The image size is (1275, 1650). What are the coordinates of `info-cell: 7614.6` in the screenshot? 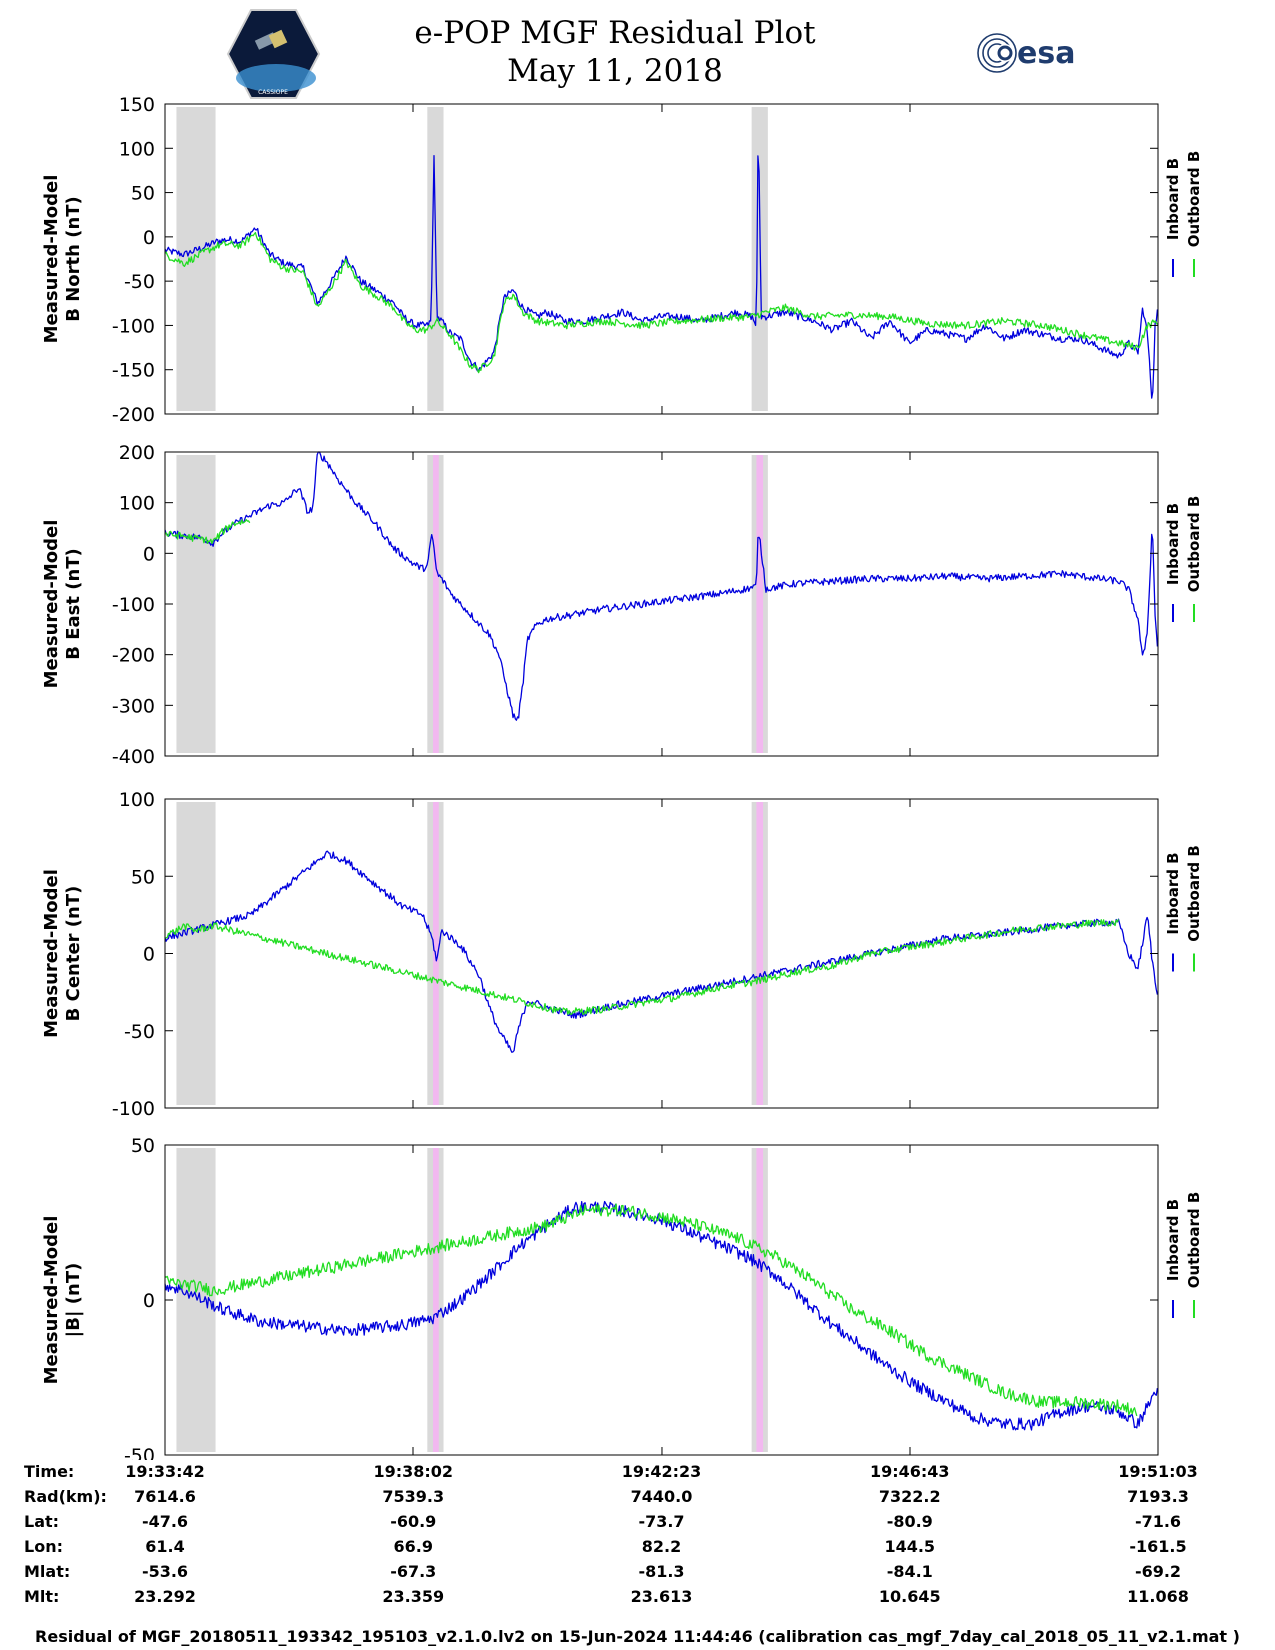 It's located at (165, 1496).